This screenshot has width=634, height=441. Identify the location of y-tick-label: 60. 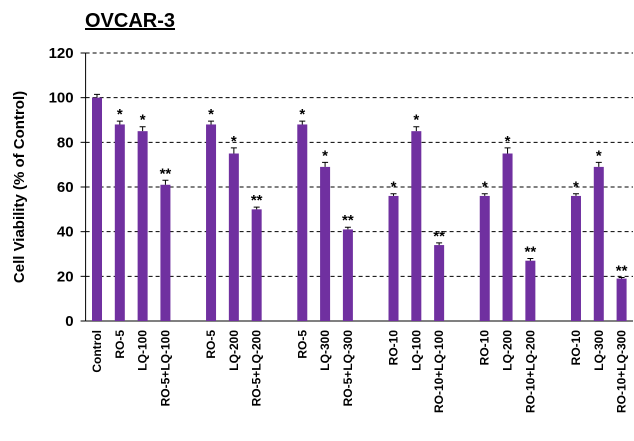
(65, 187).